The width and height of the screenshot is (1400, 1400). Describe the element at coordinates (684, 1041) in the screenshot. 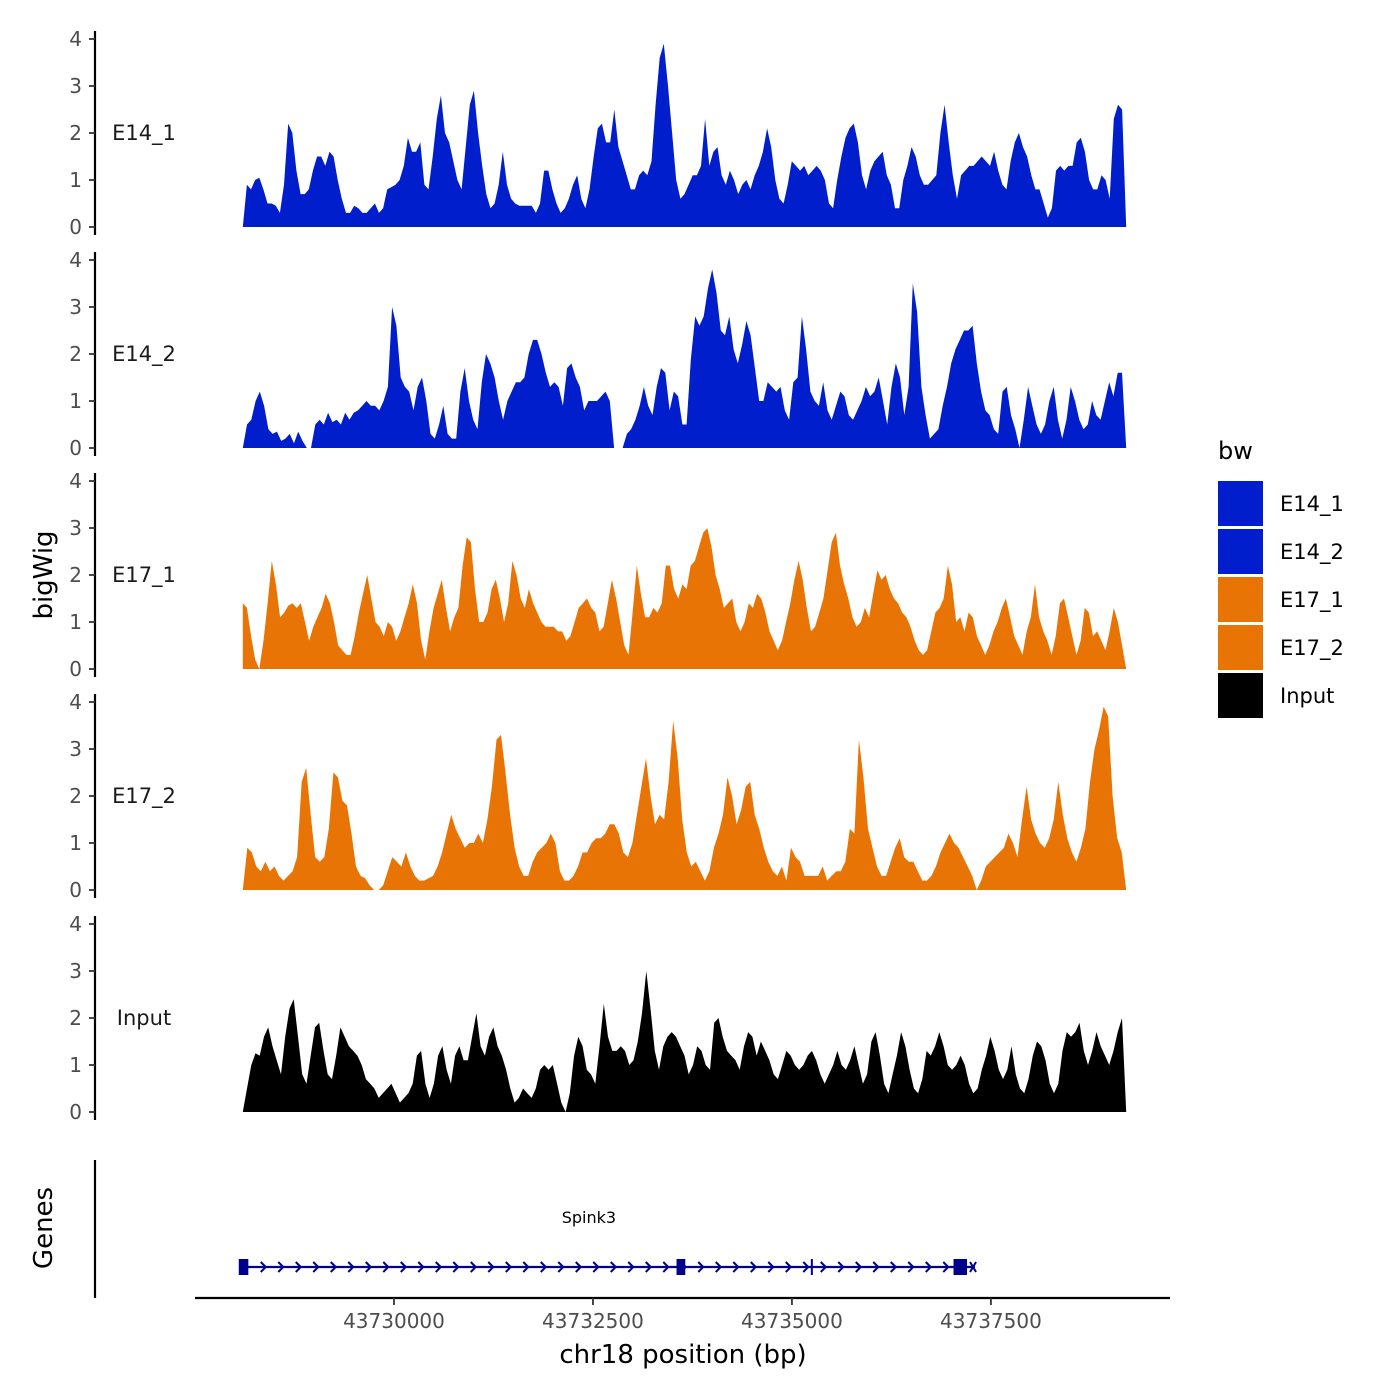

I see `coverage-area-Input` at that location.